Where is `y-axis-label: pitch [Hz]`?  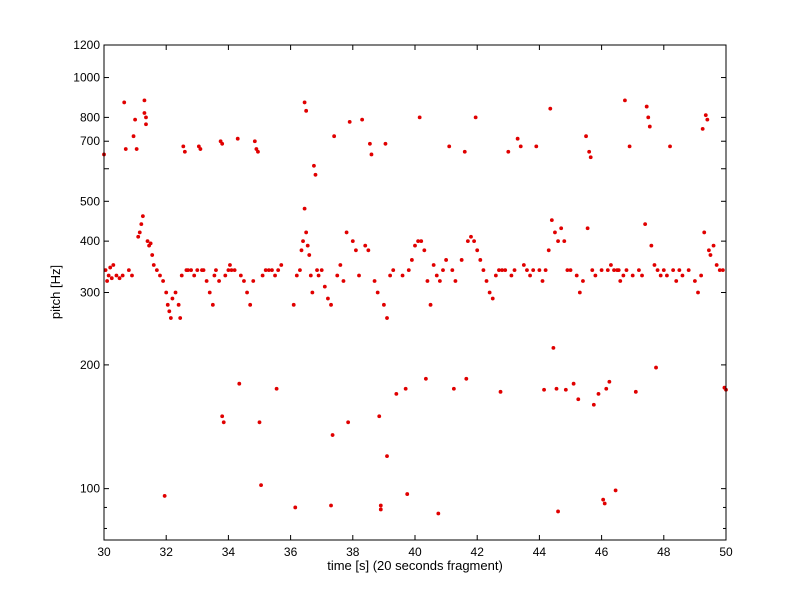 y-axis-label: pitch [Hz] is located at coordinates (55, 292).